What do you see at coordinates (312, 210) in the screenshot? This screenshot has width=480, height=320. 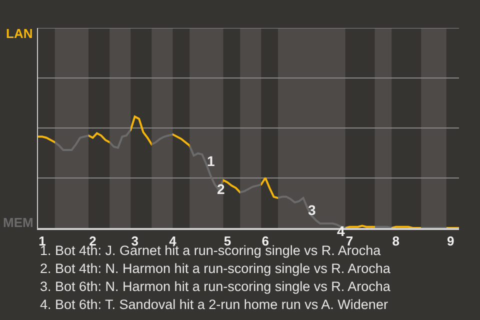 I see `annotation: 3` at bounding box center [312, 210].